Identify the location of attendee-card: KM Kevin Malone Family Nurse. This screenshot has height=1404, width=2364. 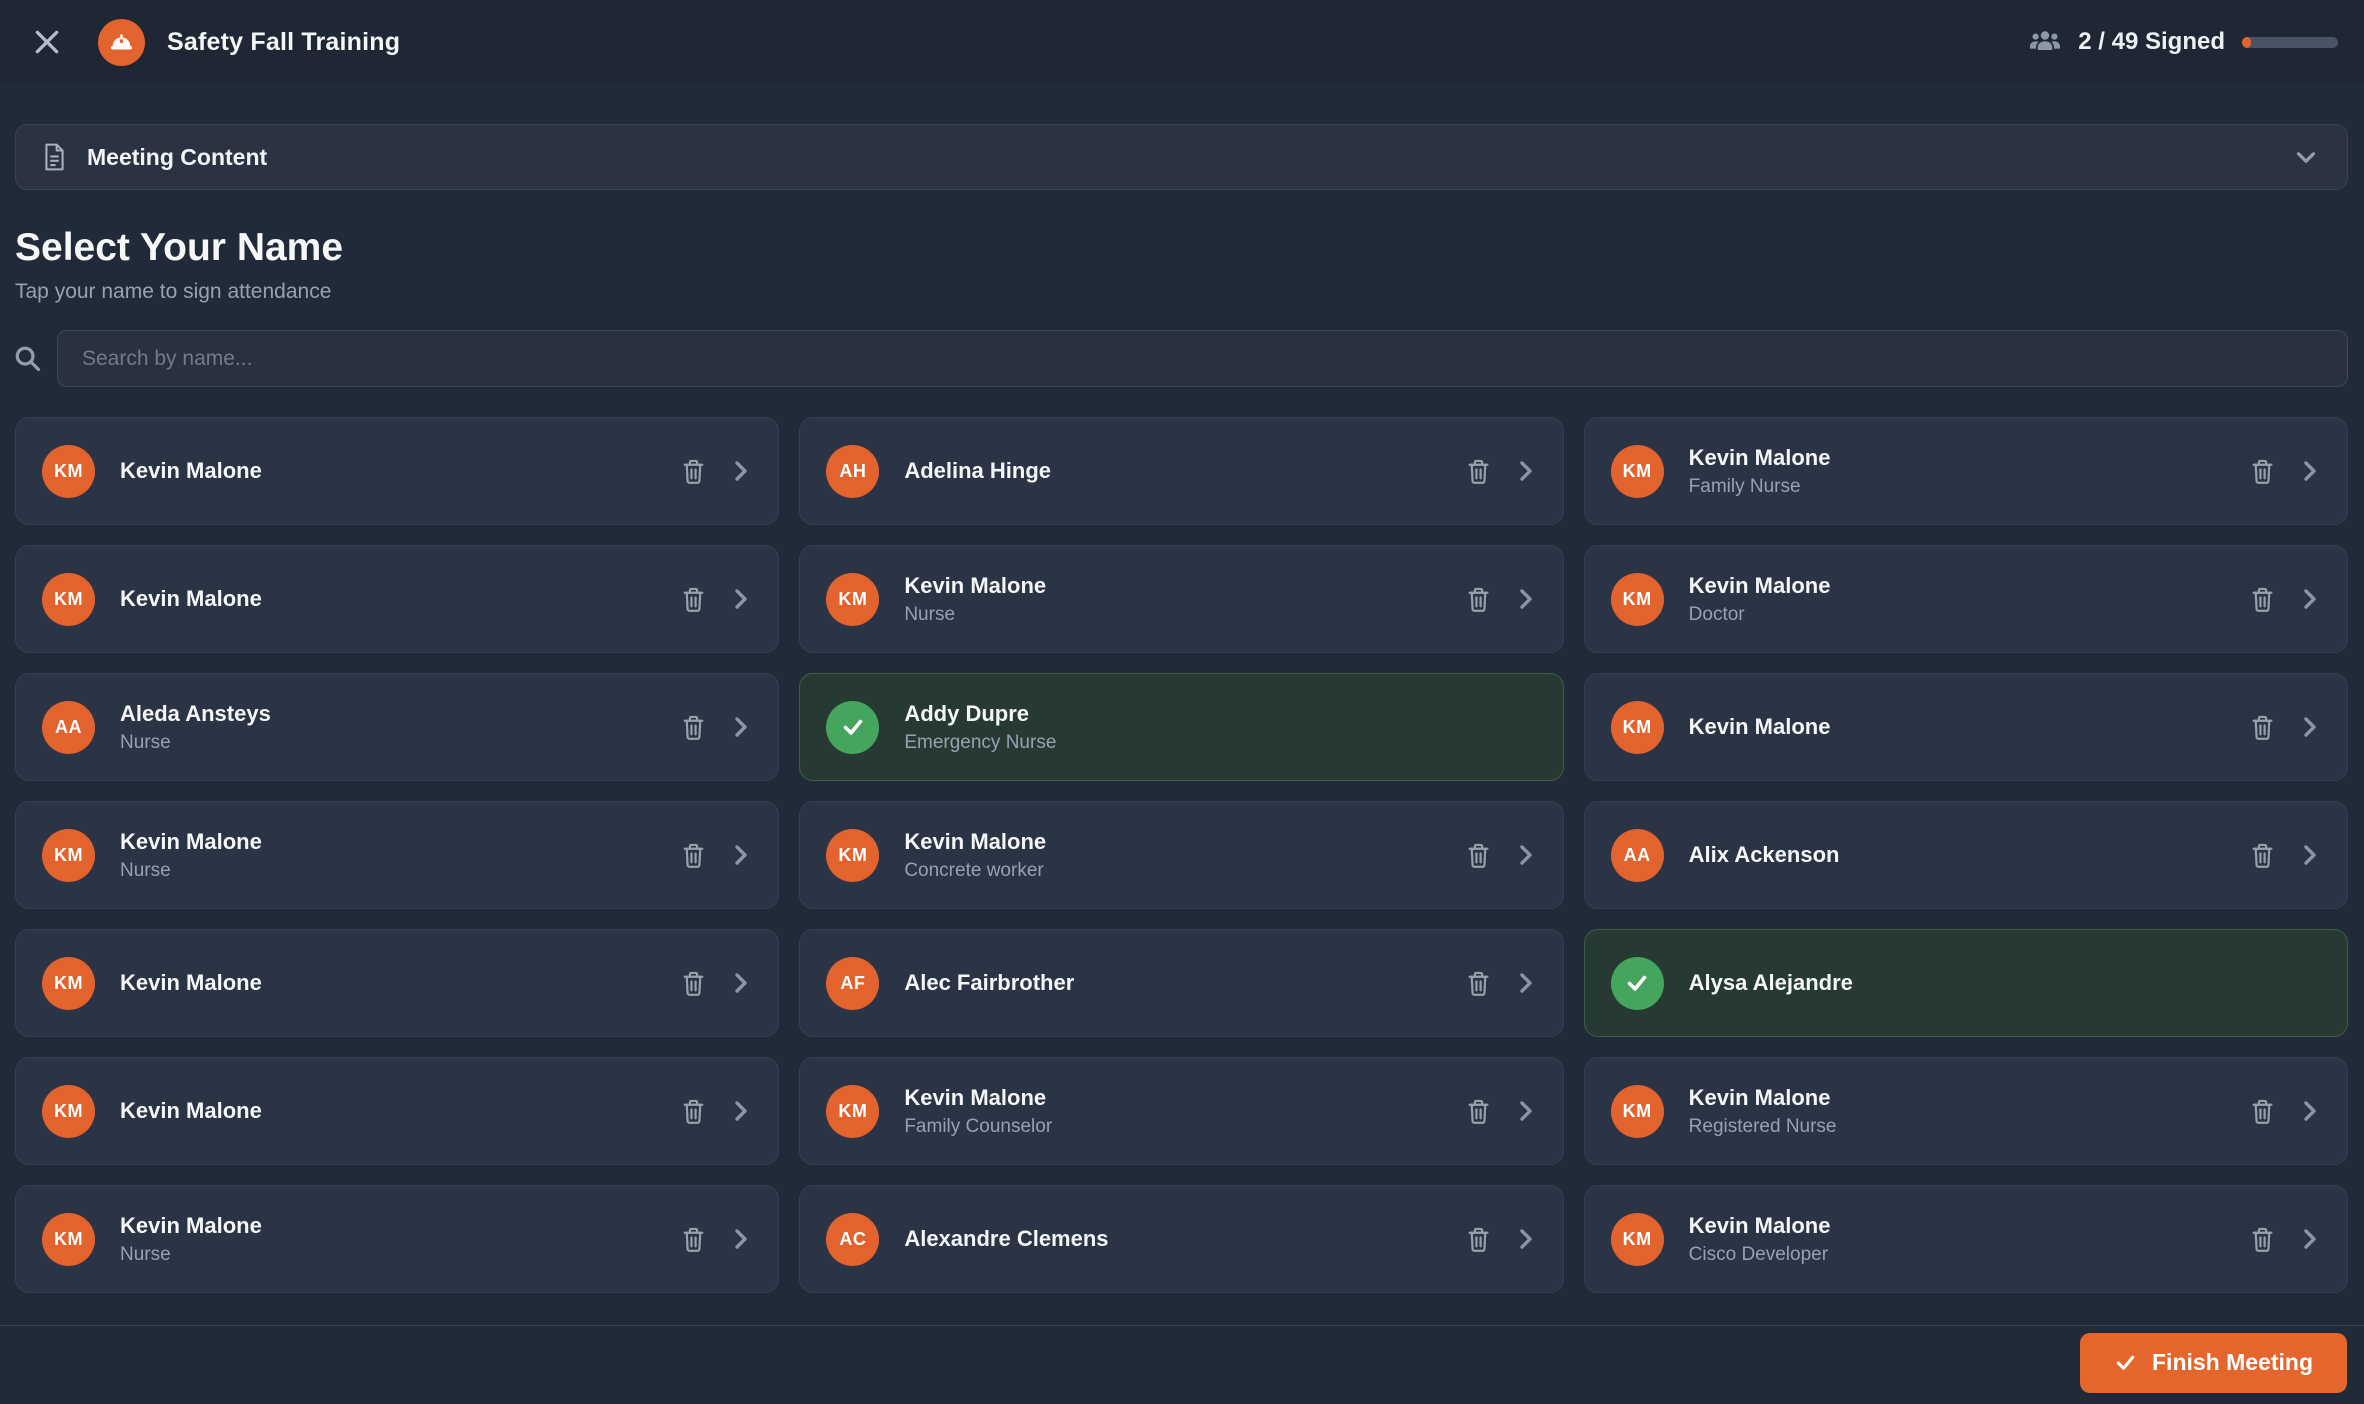
(1965, 471).